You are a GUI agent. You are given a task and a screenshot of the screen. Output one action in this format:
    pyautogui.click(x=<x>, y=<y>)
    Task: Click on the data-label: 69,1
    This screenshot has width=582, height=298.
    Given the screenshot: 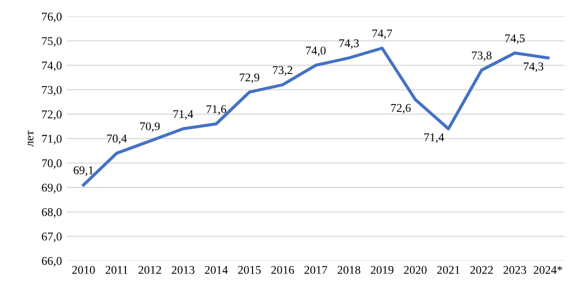 What is the action you would take?
    pyautogui.click(x=84, y=171)
    